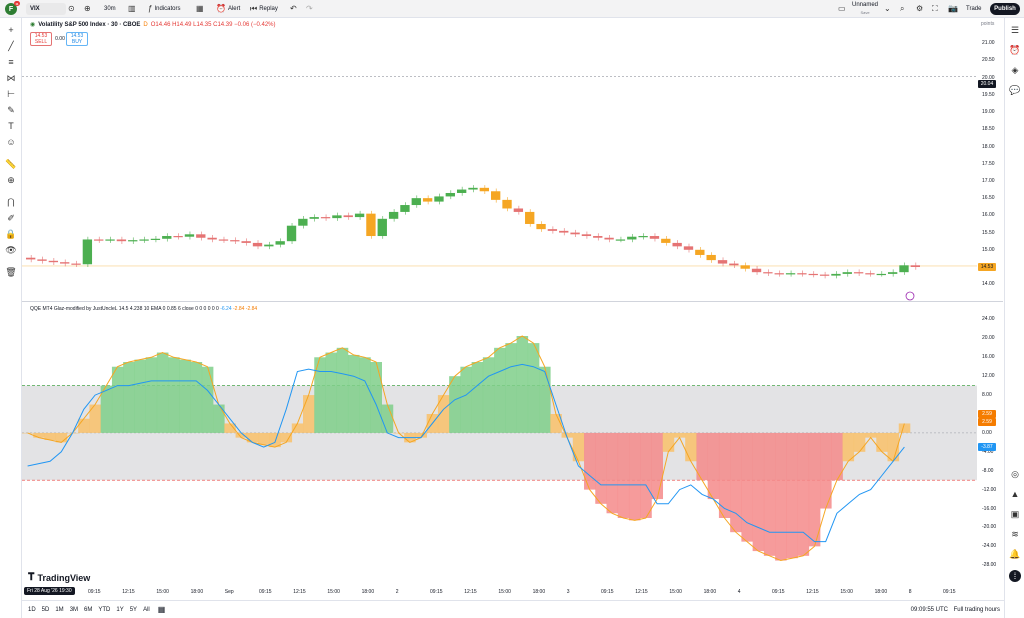  What do you see at coordinates (11, 202) in the screenshot?
I see `magnet-icon: ⋂` at bounding box center [11, 202].